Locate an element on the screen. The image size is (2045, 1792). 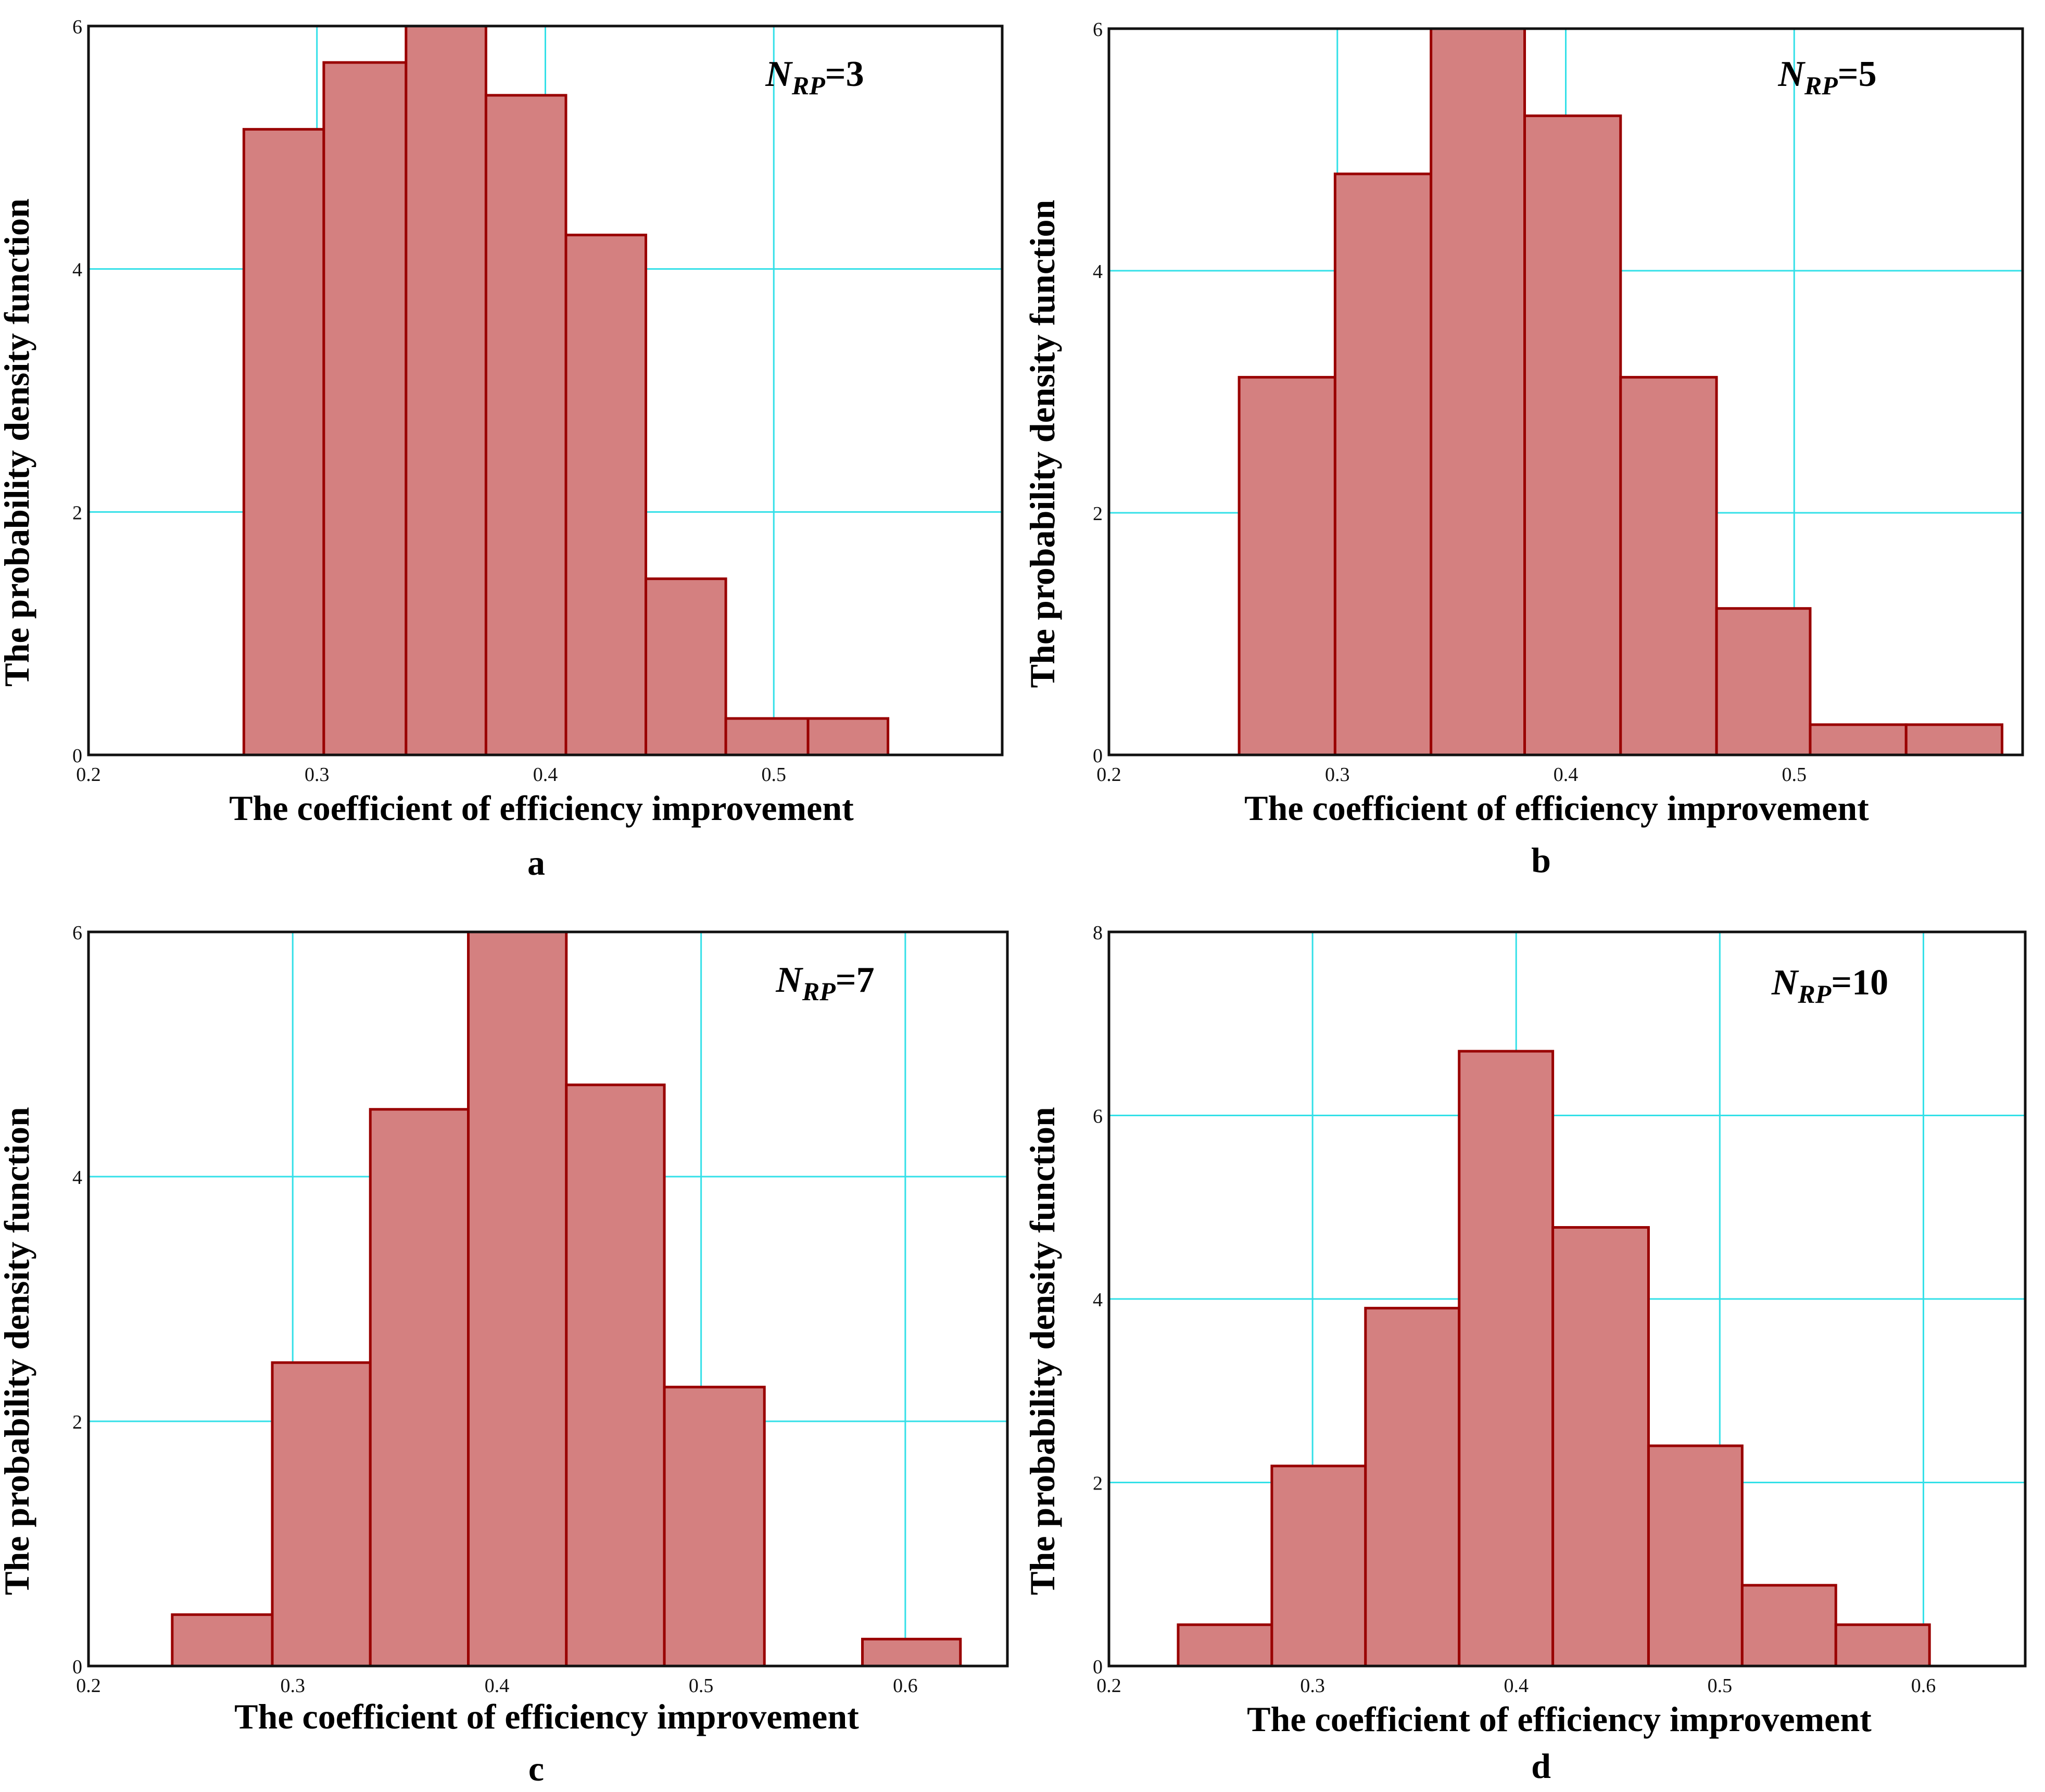
nrp-annotation: NRP=3 is located at coordinates (814, 77).